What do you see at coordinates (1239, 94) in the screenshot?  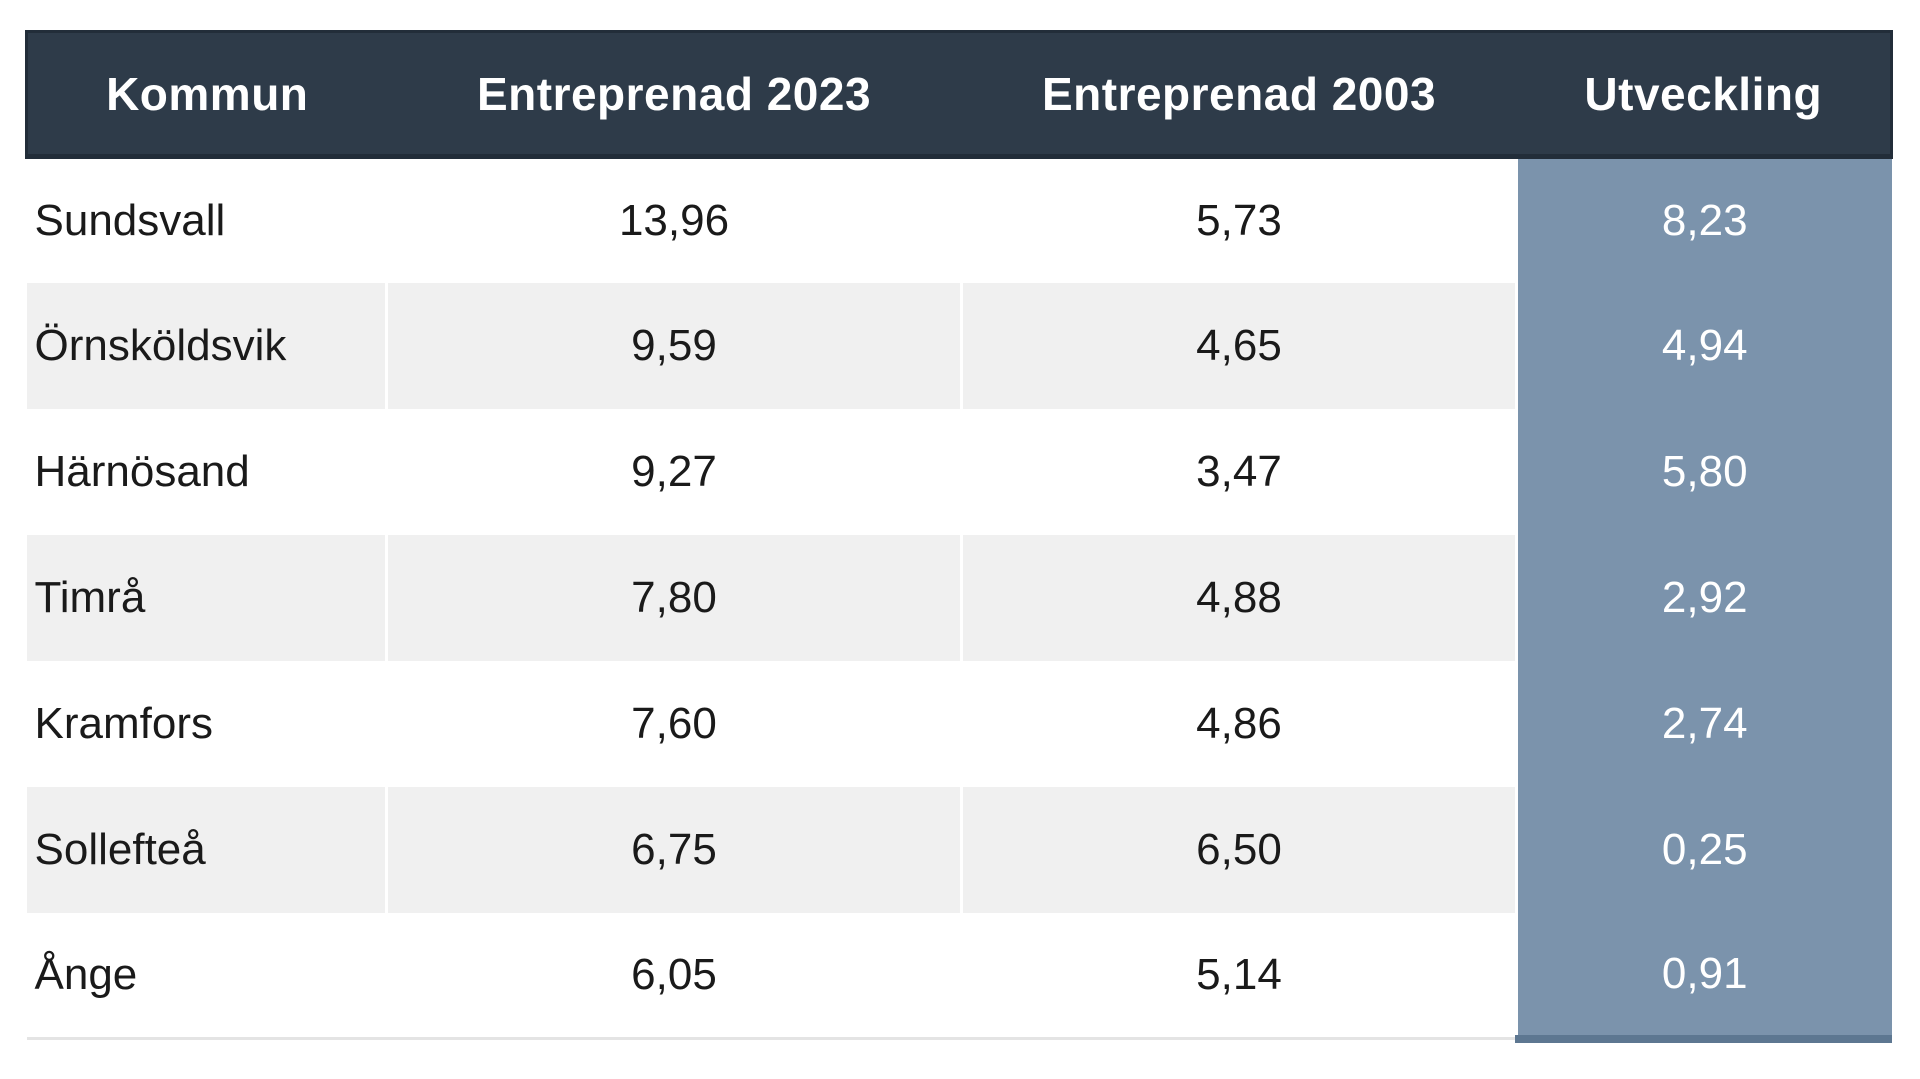 I see `column-header-entreprenad-2003: Entreprenad 2003` at bounding box center [1239, 94].